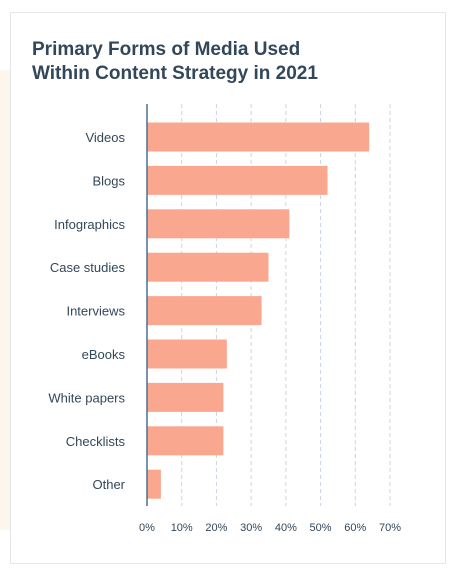 Image resolution: width=457 pixels, height=577 pixels. What do you see at coordinates (216, 528) in the screenshot?
I see `x-tick-label: 20%` at bounding box center [216, 528].